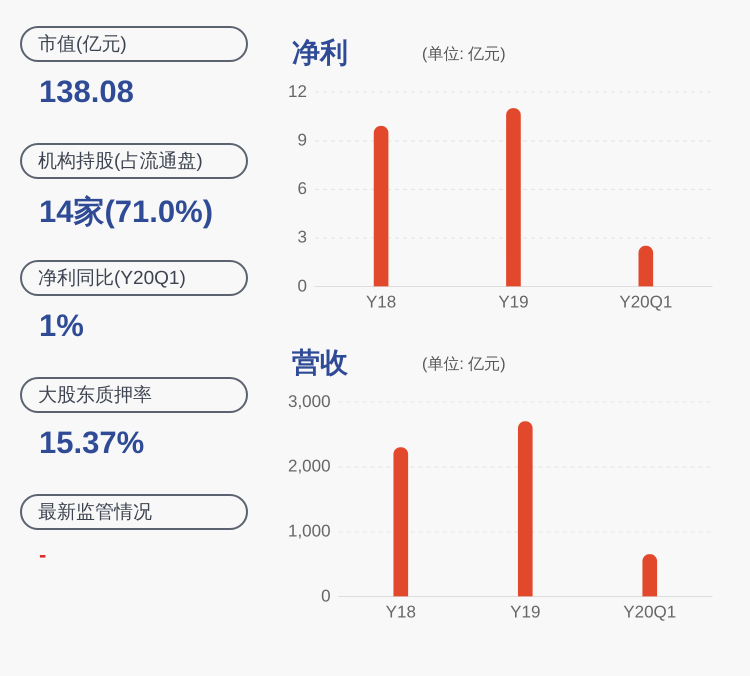 This screenshot has height=676, width=750. Describe the element at coordinates (92, 443) in the screenshot. I see `text: 15.37%` at that location.